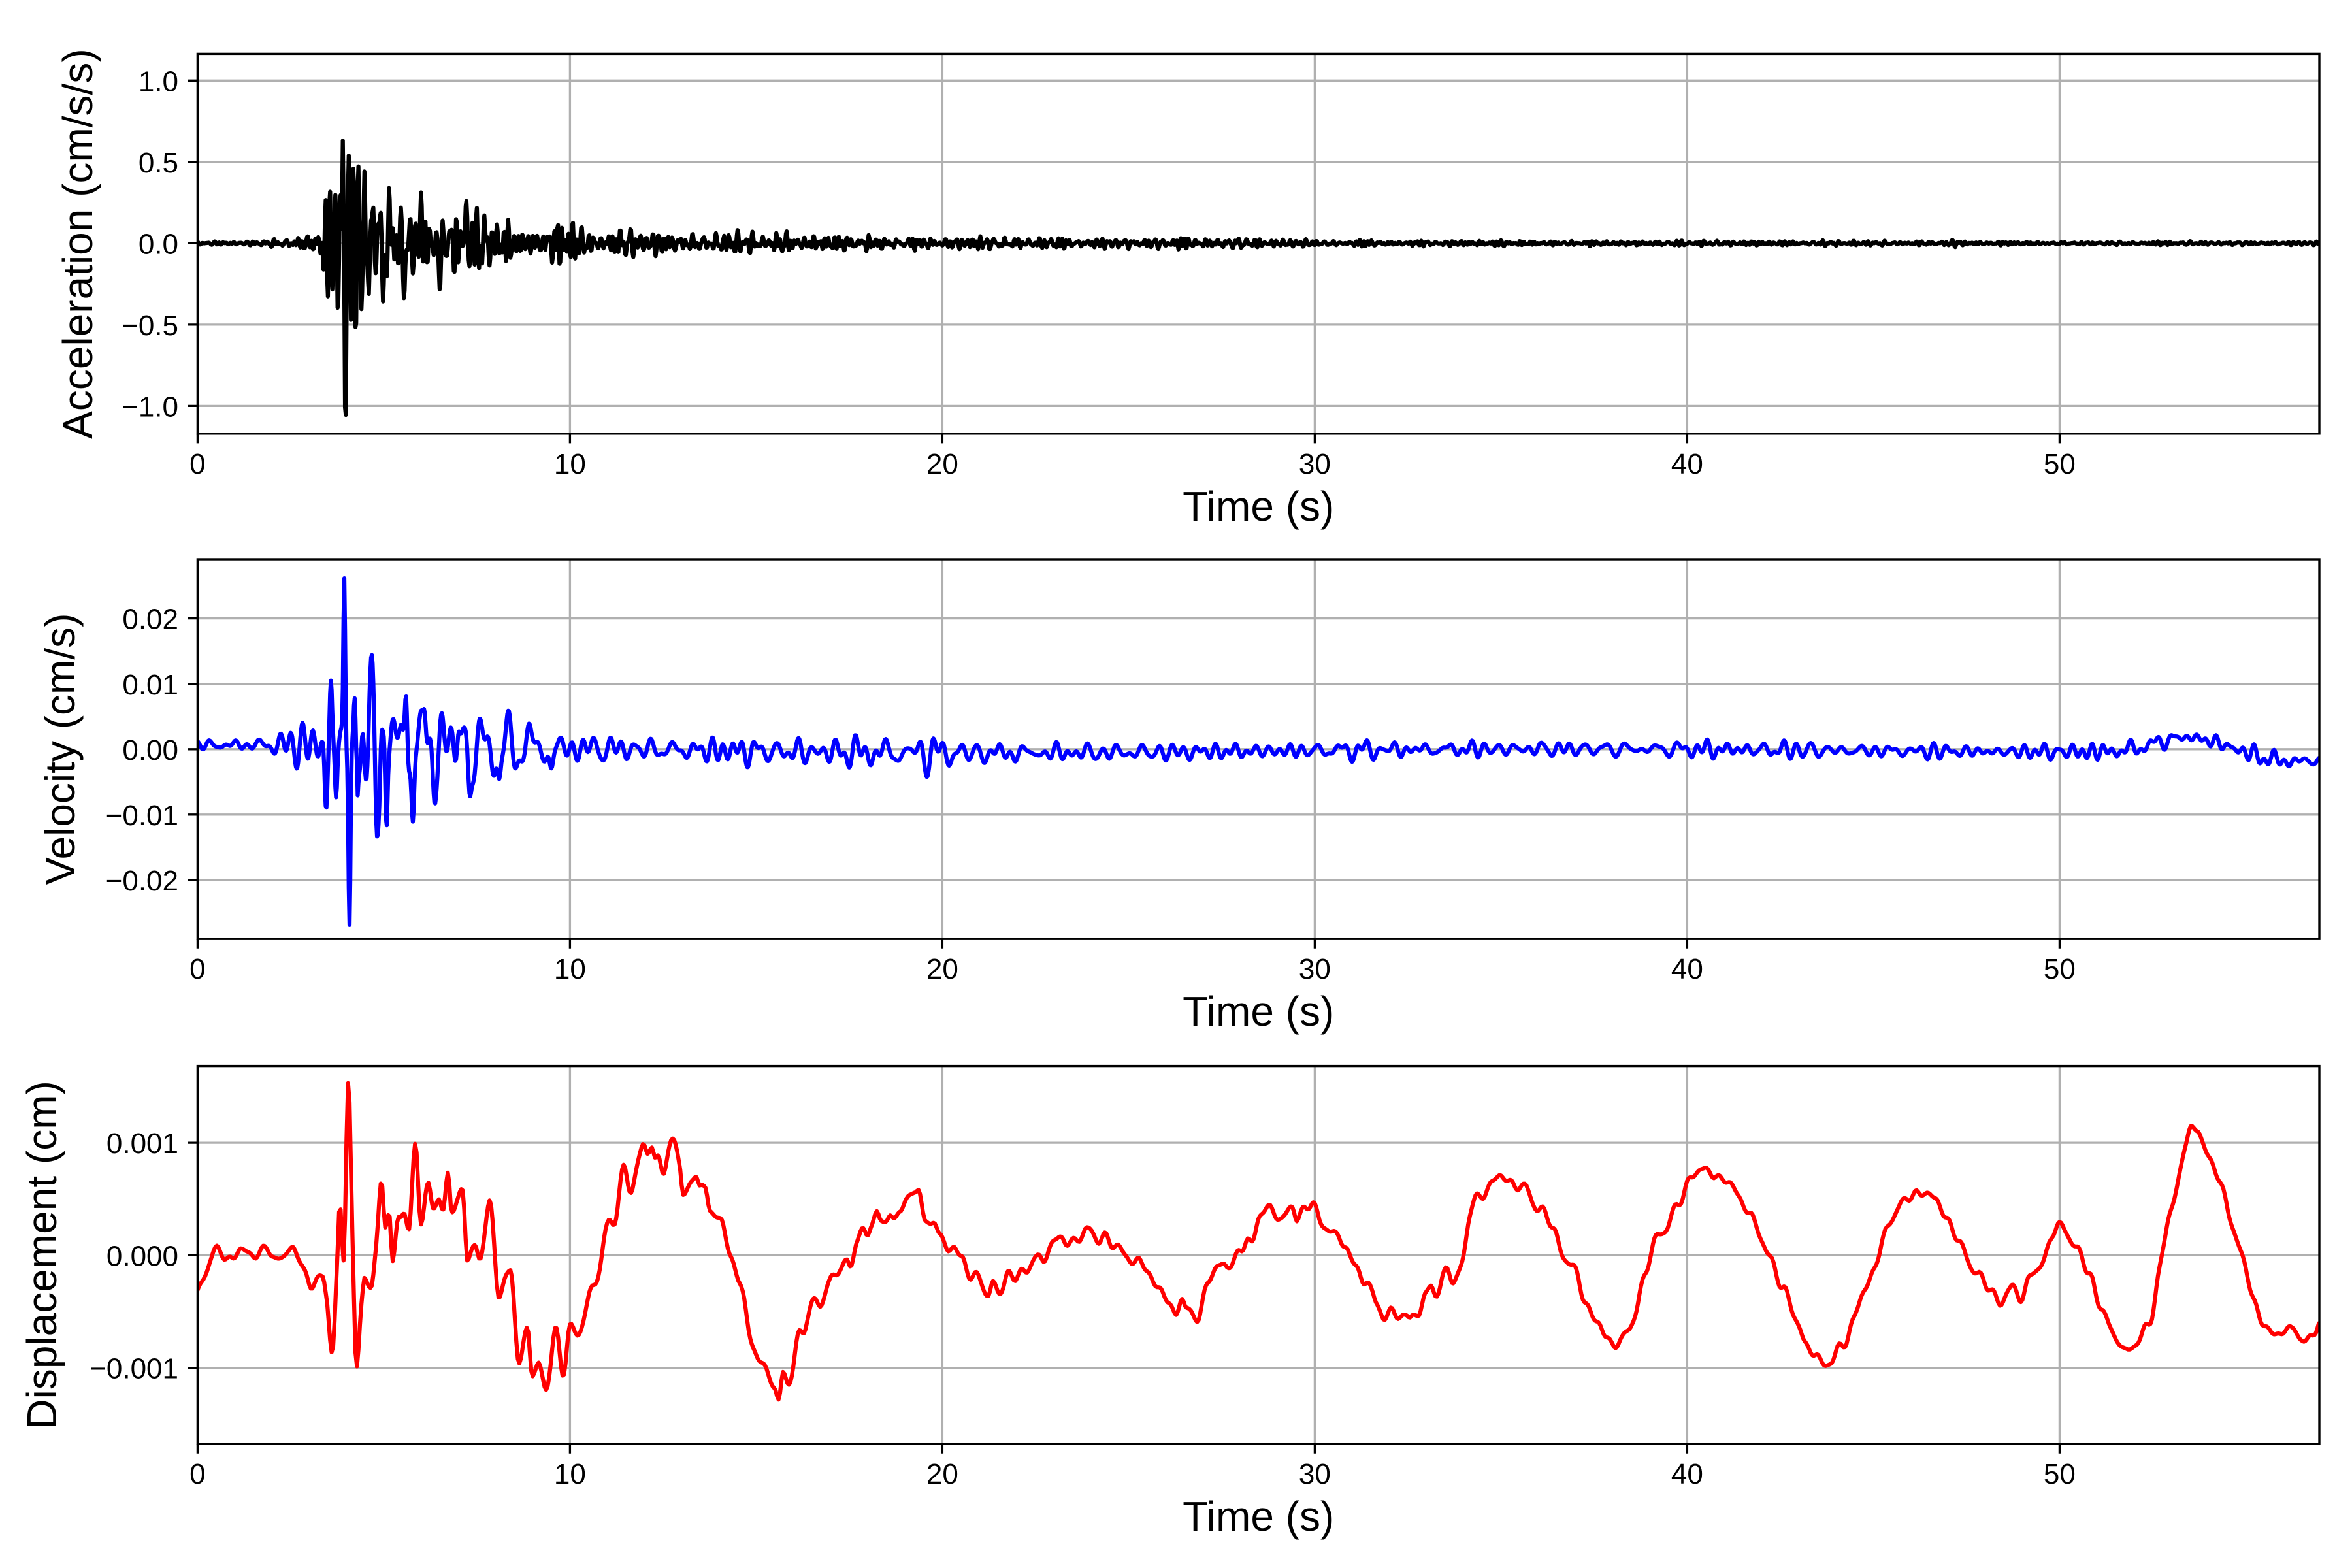 The width and height of the screenshot is (2352, 1568). Describe the element at coordinates (41, 1255) in the screenshot. I see `svg-text: Displacement (cm)` at that location.